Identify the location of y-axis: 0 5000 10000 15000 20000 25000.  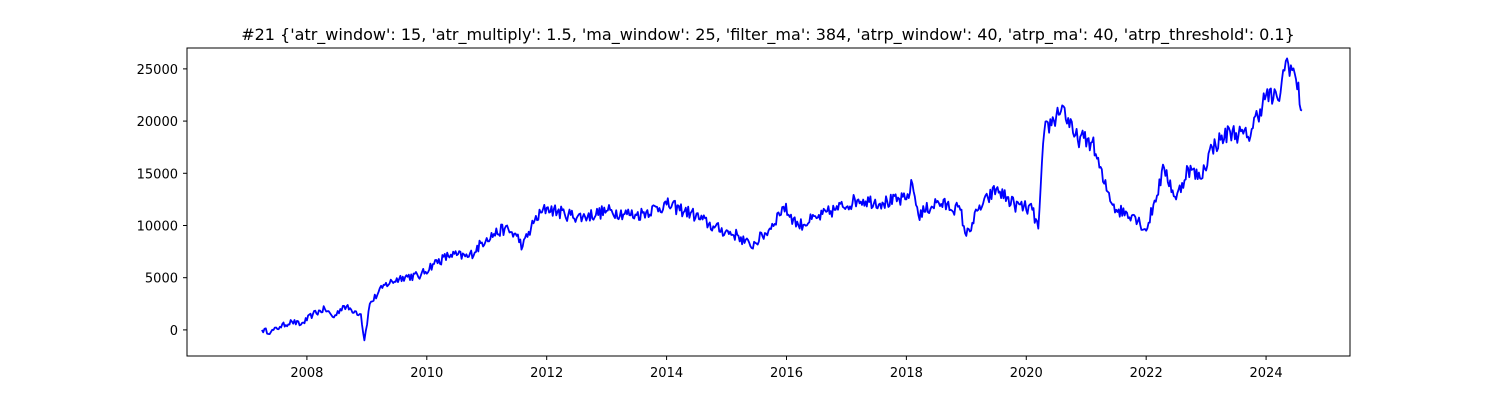
(162, 201).